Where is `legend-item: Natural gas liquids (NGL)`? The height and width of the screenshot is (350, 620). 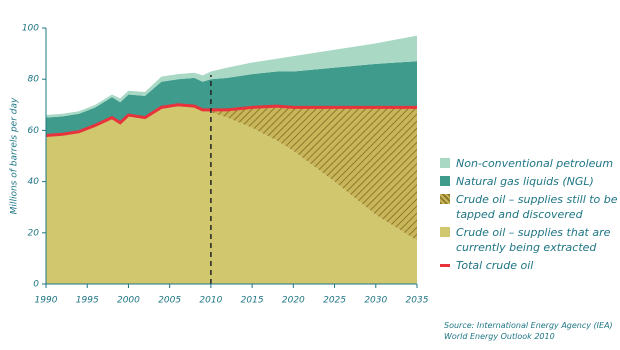
legend-item: Natural gas liquids (NGL) is located at coordinates (529, 181).